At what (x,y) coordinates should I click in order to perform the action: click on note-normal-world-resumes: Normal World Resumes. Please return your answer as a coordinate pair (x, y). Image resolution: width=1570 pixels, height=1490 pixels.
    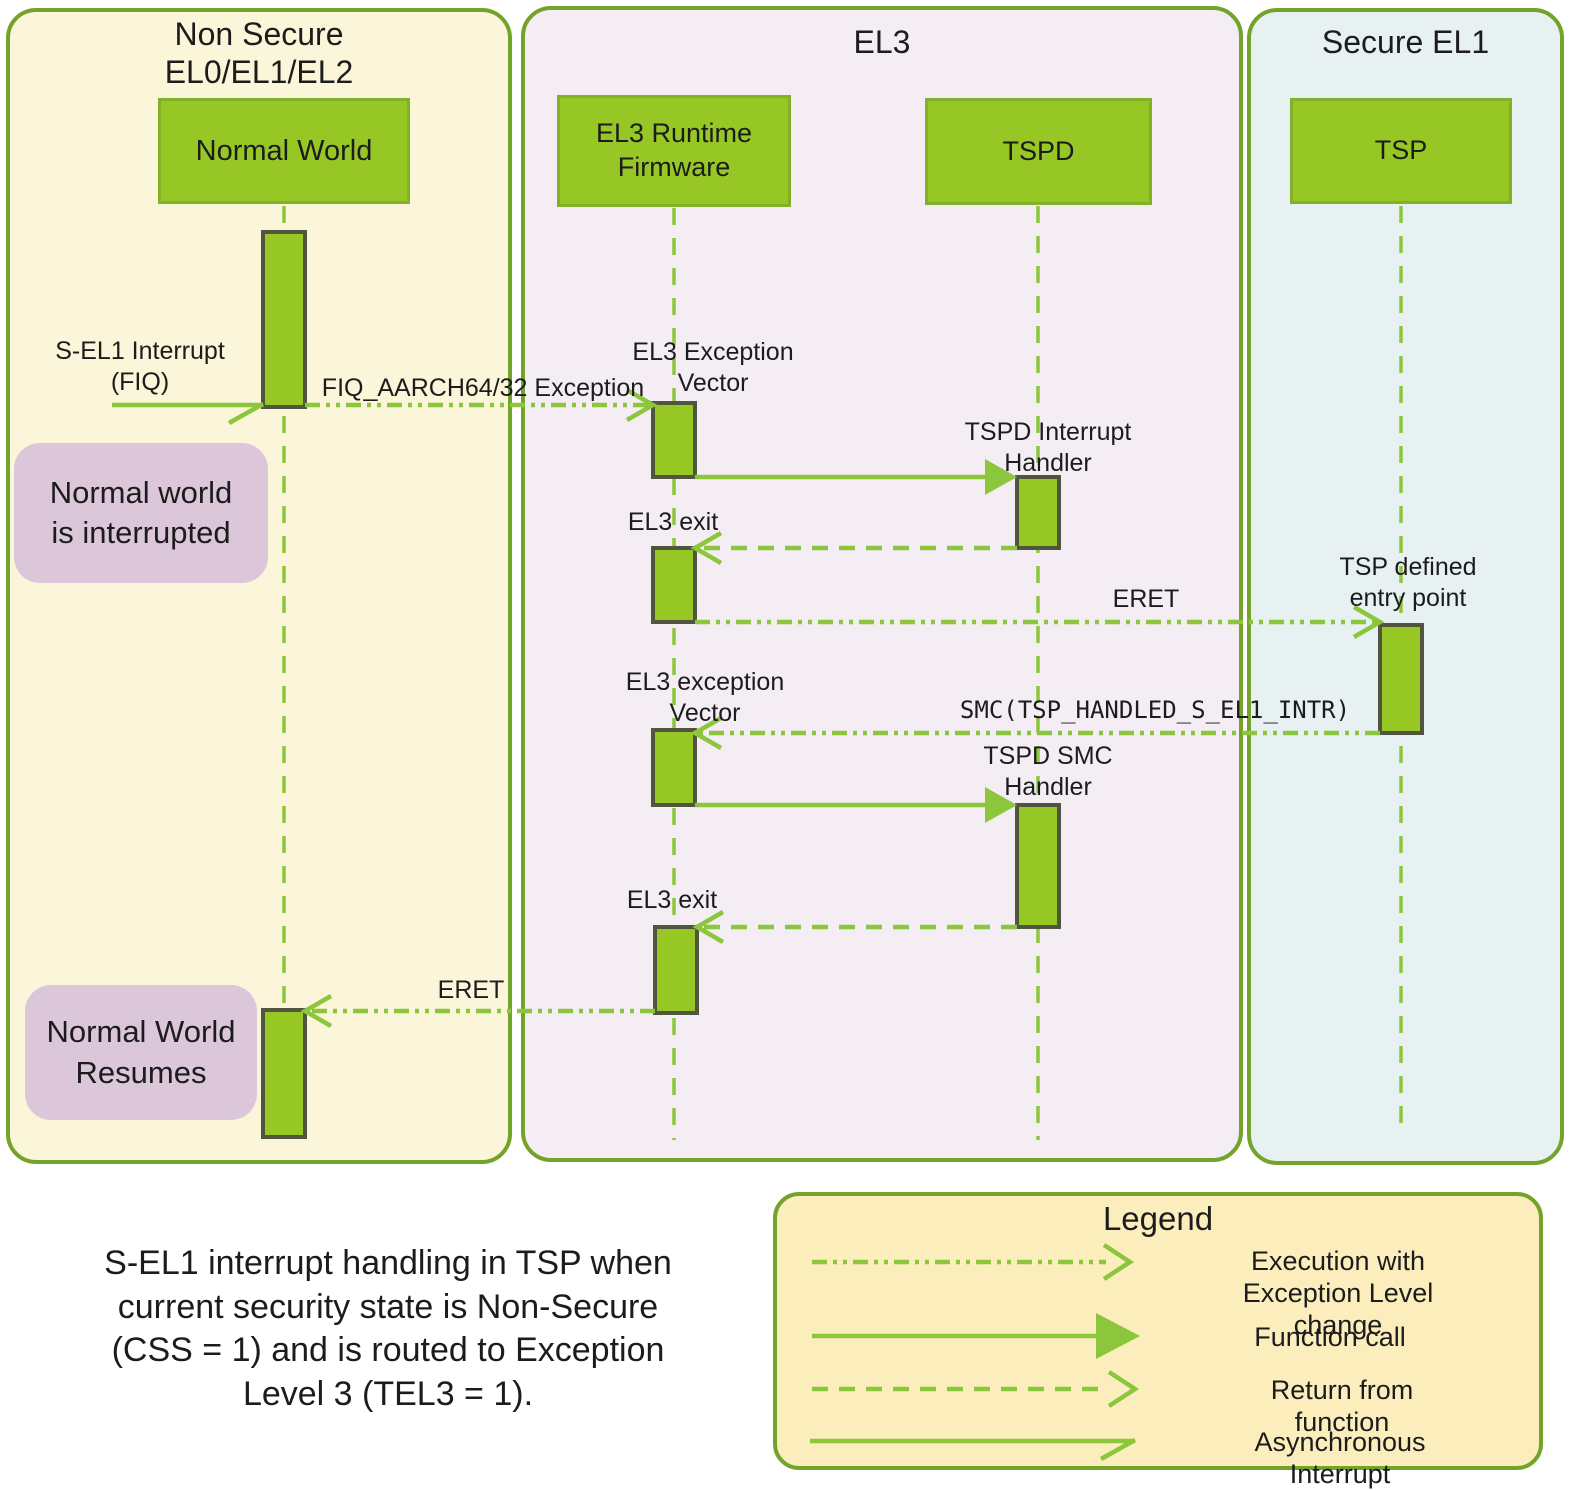
    Looking at the image, I should click on (141, 1052).